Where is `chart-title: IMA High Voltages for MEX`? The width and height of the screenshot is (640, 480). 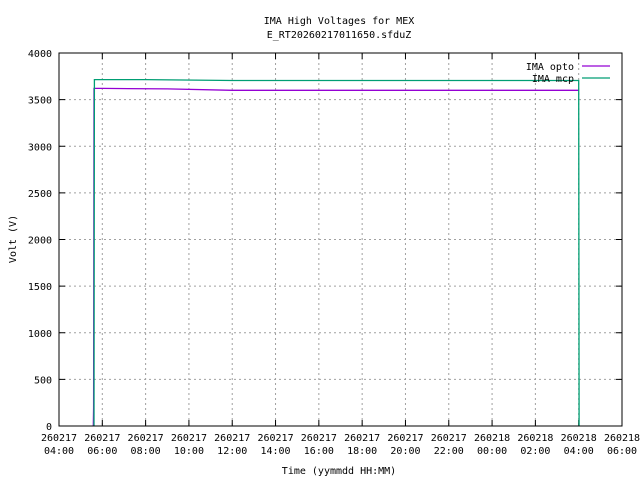 chart-title: IMA High Voltages for MEX is located at coordinates (339, 21).